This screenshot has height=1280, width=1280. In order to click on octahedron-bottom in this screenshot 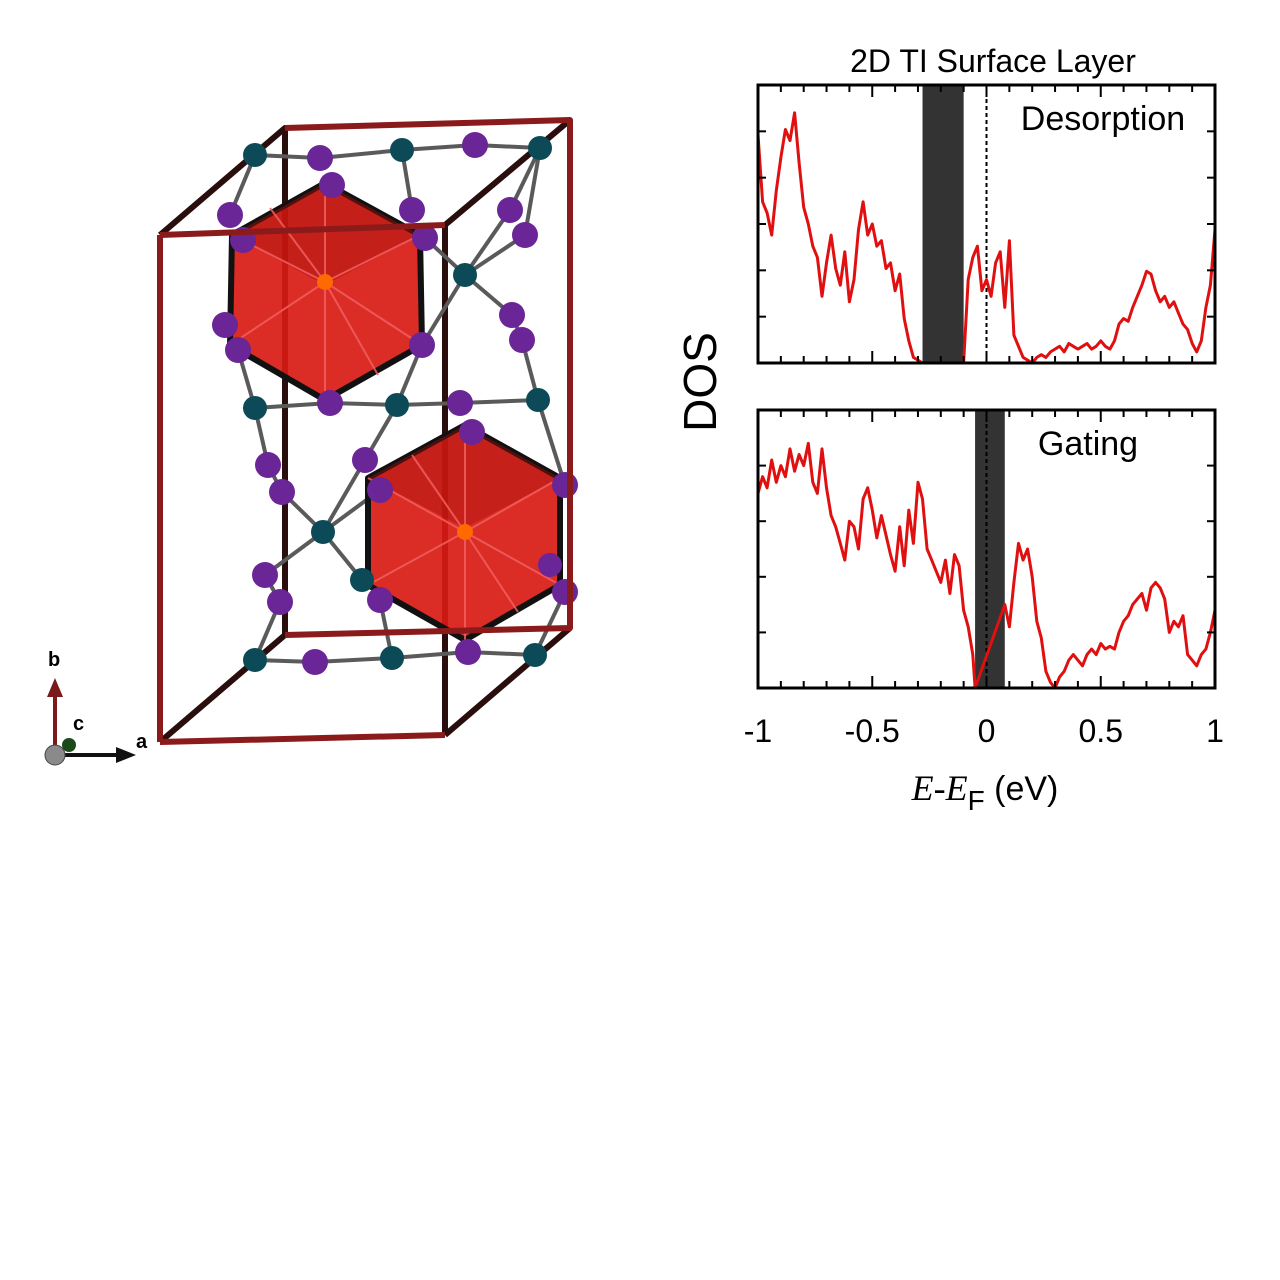, I will do `click(464, 532)`.